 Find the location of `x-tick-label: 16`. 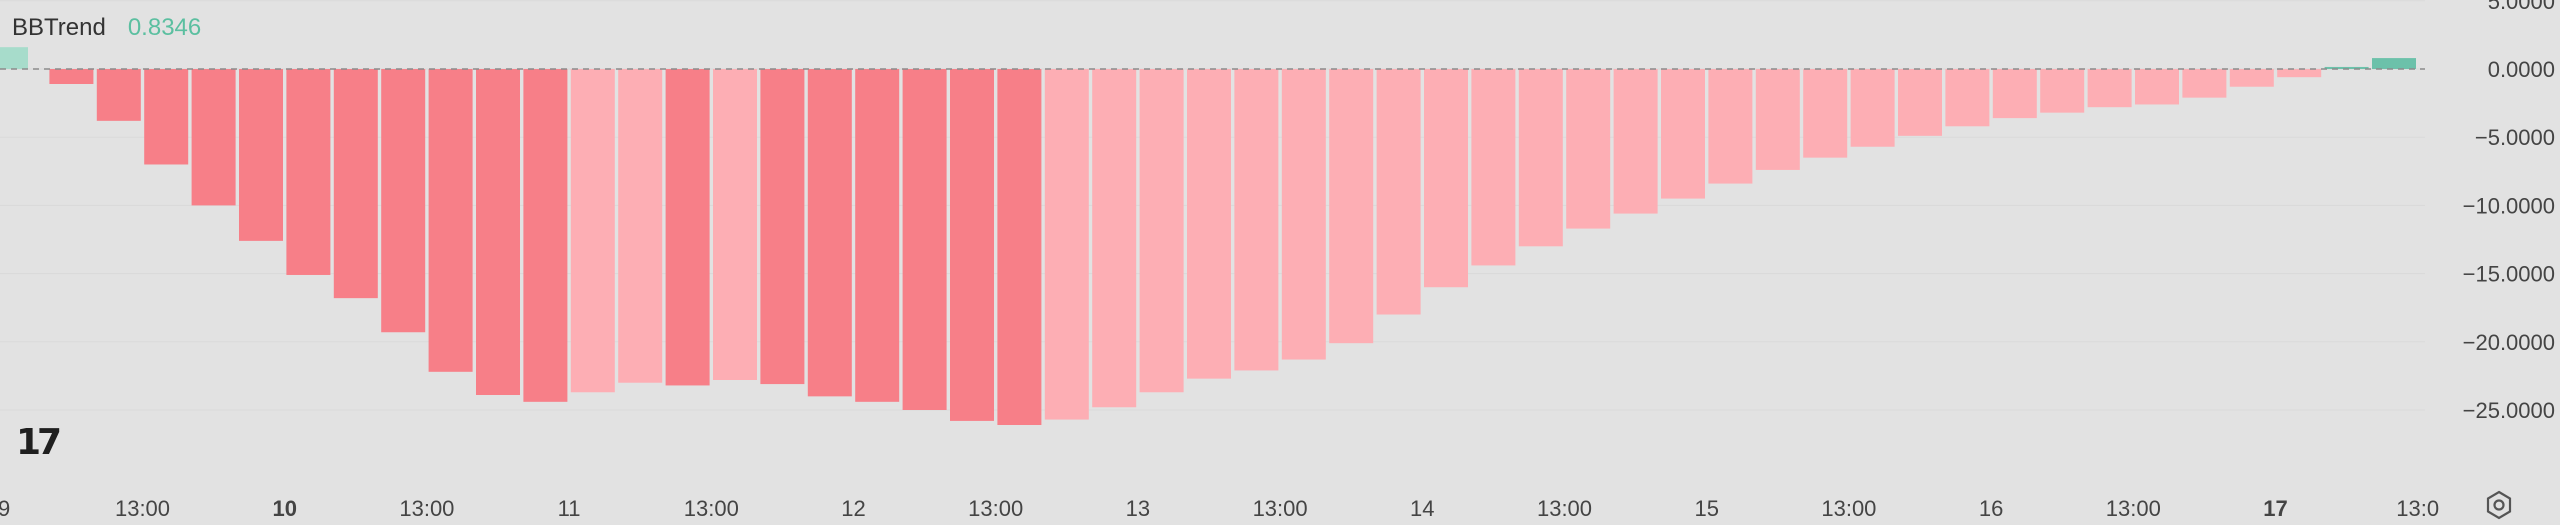

x-tick-label: 16 is located at coordinates (1991, 508).